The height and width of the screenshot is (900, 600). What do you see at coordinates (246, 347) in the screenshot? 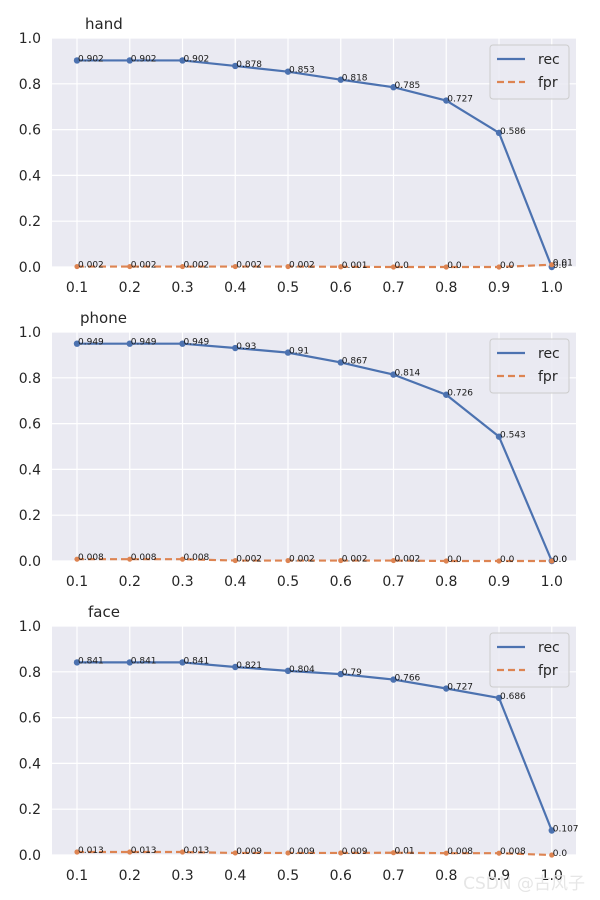
I see `data-label-rec: 0.93` at bounding box center [246, 347].